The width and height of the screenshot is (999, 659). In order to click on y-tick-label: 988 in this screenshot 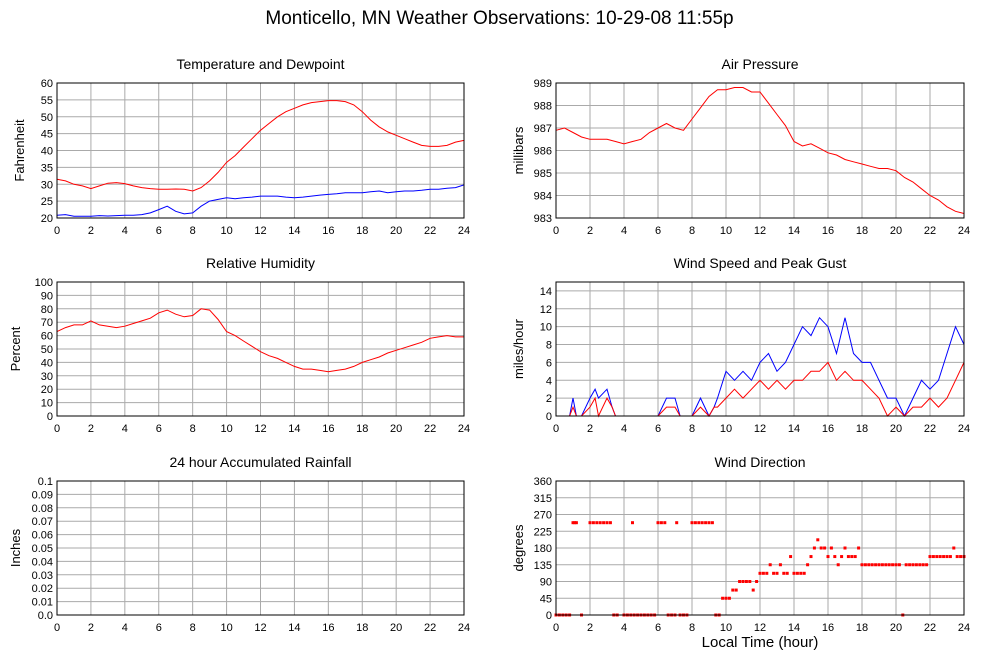, I will do `click(543, 107)`.